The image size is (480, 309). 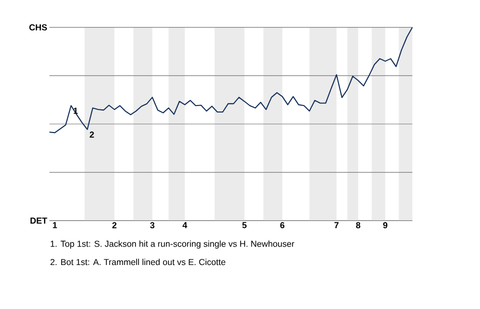 What do you see at coordinates (385, 225) in the screenshot?
I see `x-tick-label: 9` at bounding box center [385, 225].